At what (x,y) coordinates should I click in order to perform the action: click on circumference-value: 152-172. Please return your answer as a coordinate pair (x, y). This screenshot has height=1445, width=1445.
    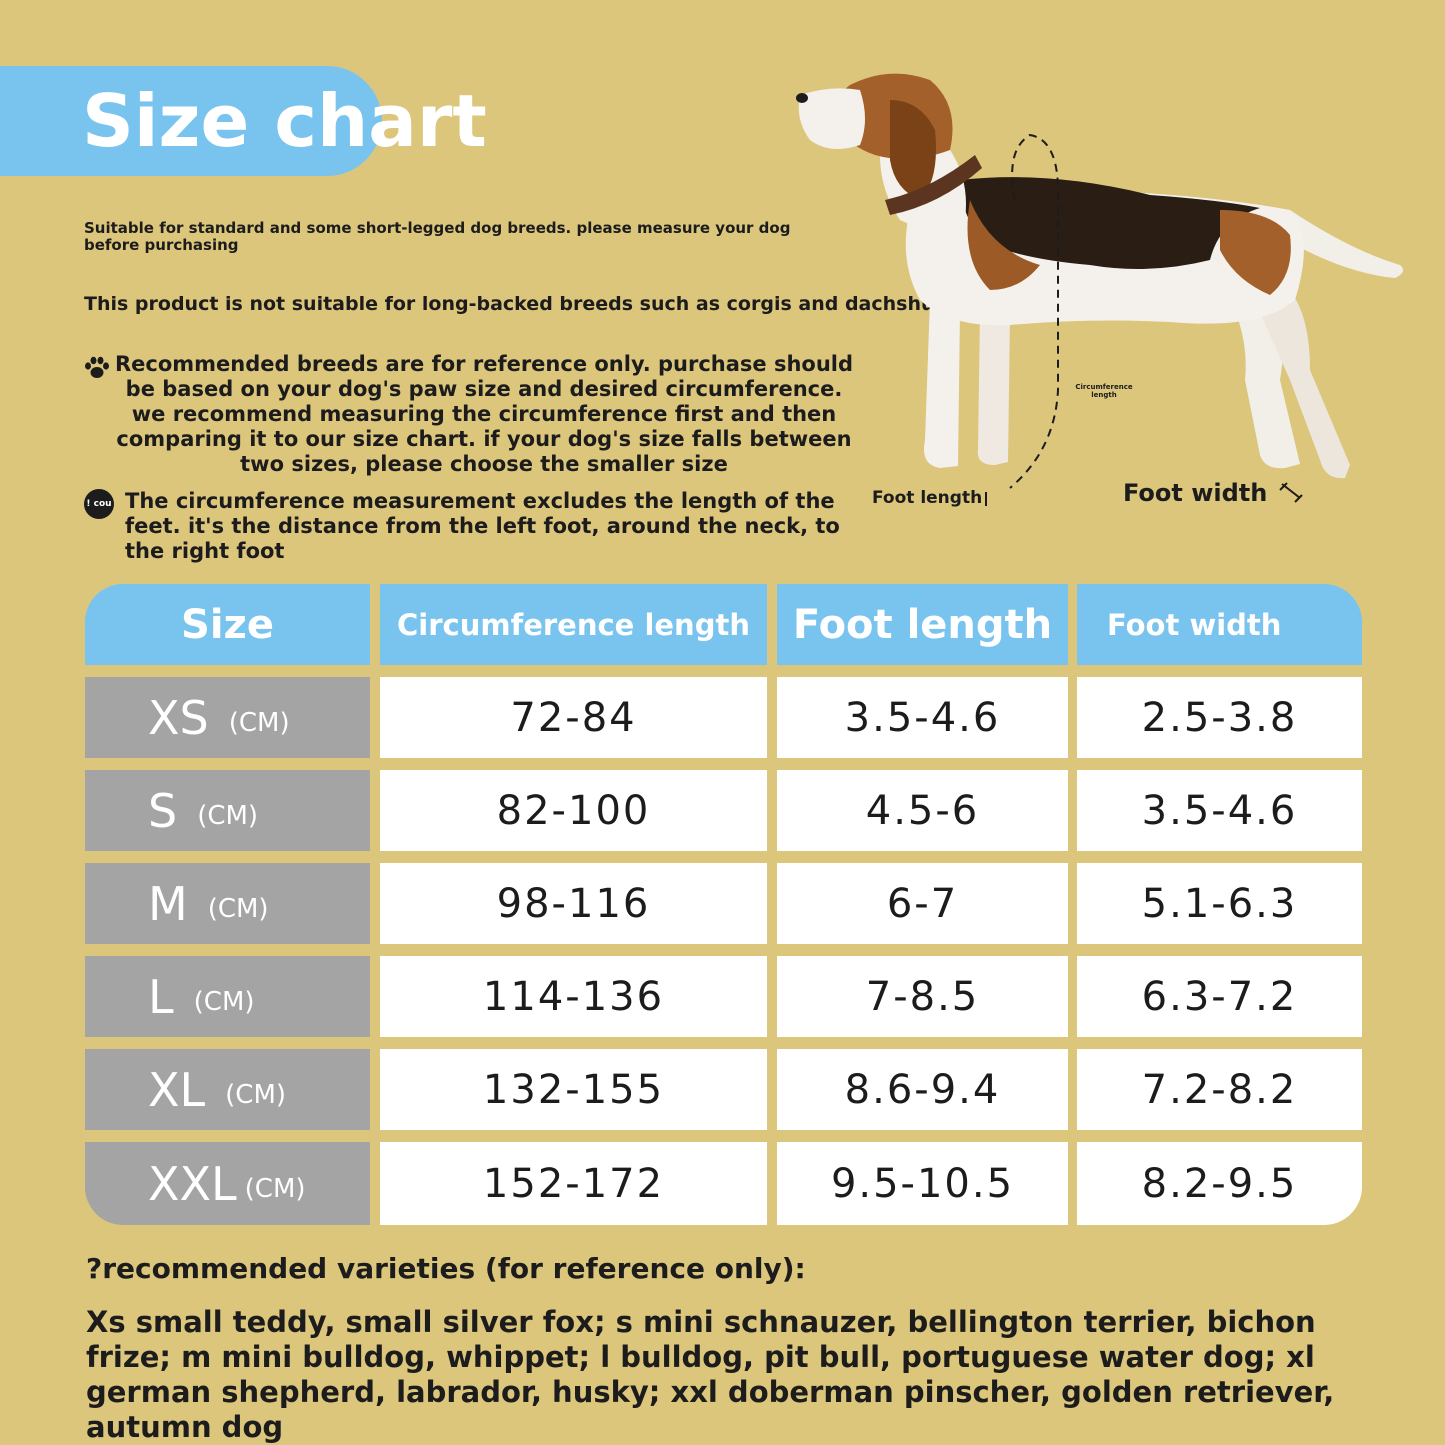
    Looking at the image, I should click on (573, 1183).